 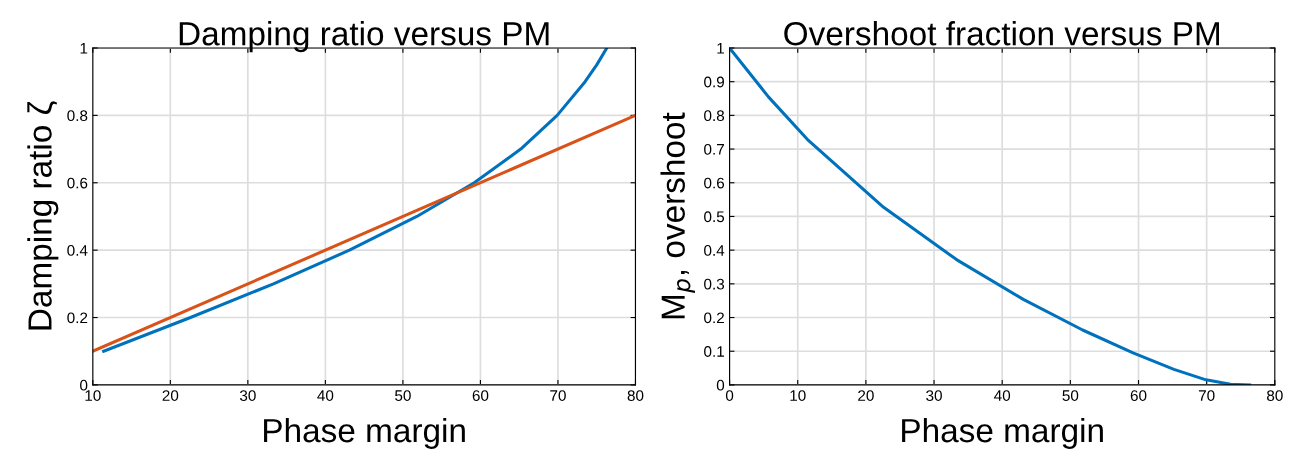 What do you see at coordinates (677, 215) in the screenshot?
I see `y-axis-title: M$_{p}$, overshoot` at bounding box center [677, 215].